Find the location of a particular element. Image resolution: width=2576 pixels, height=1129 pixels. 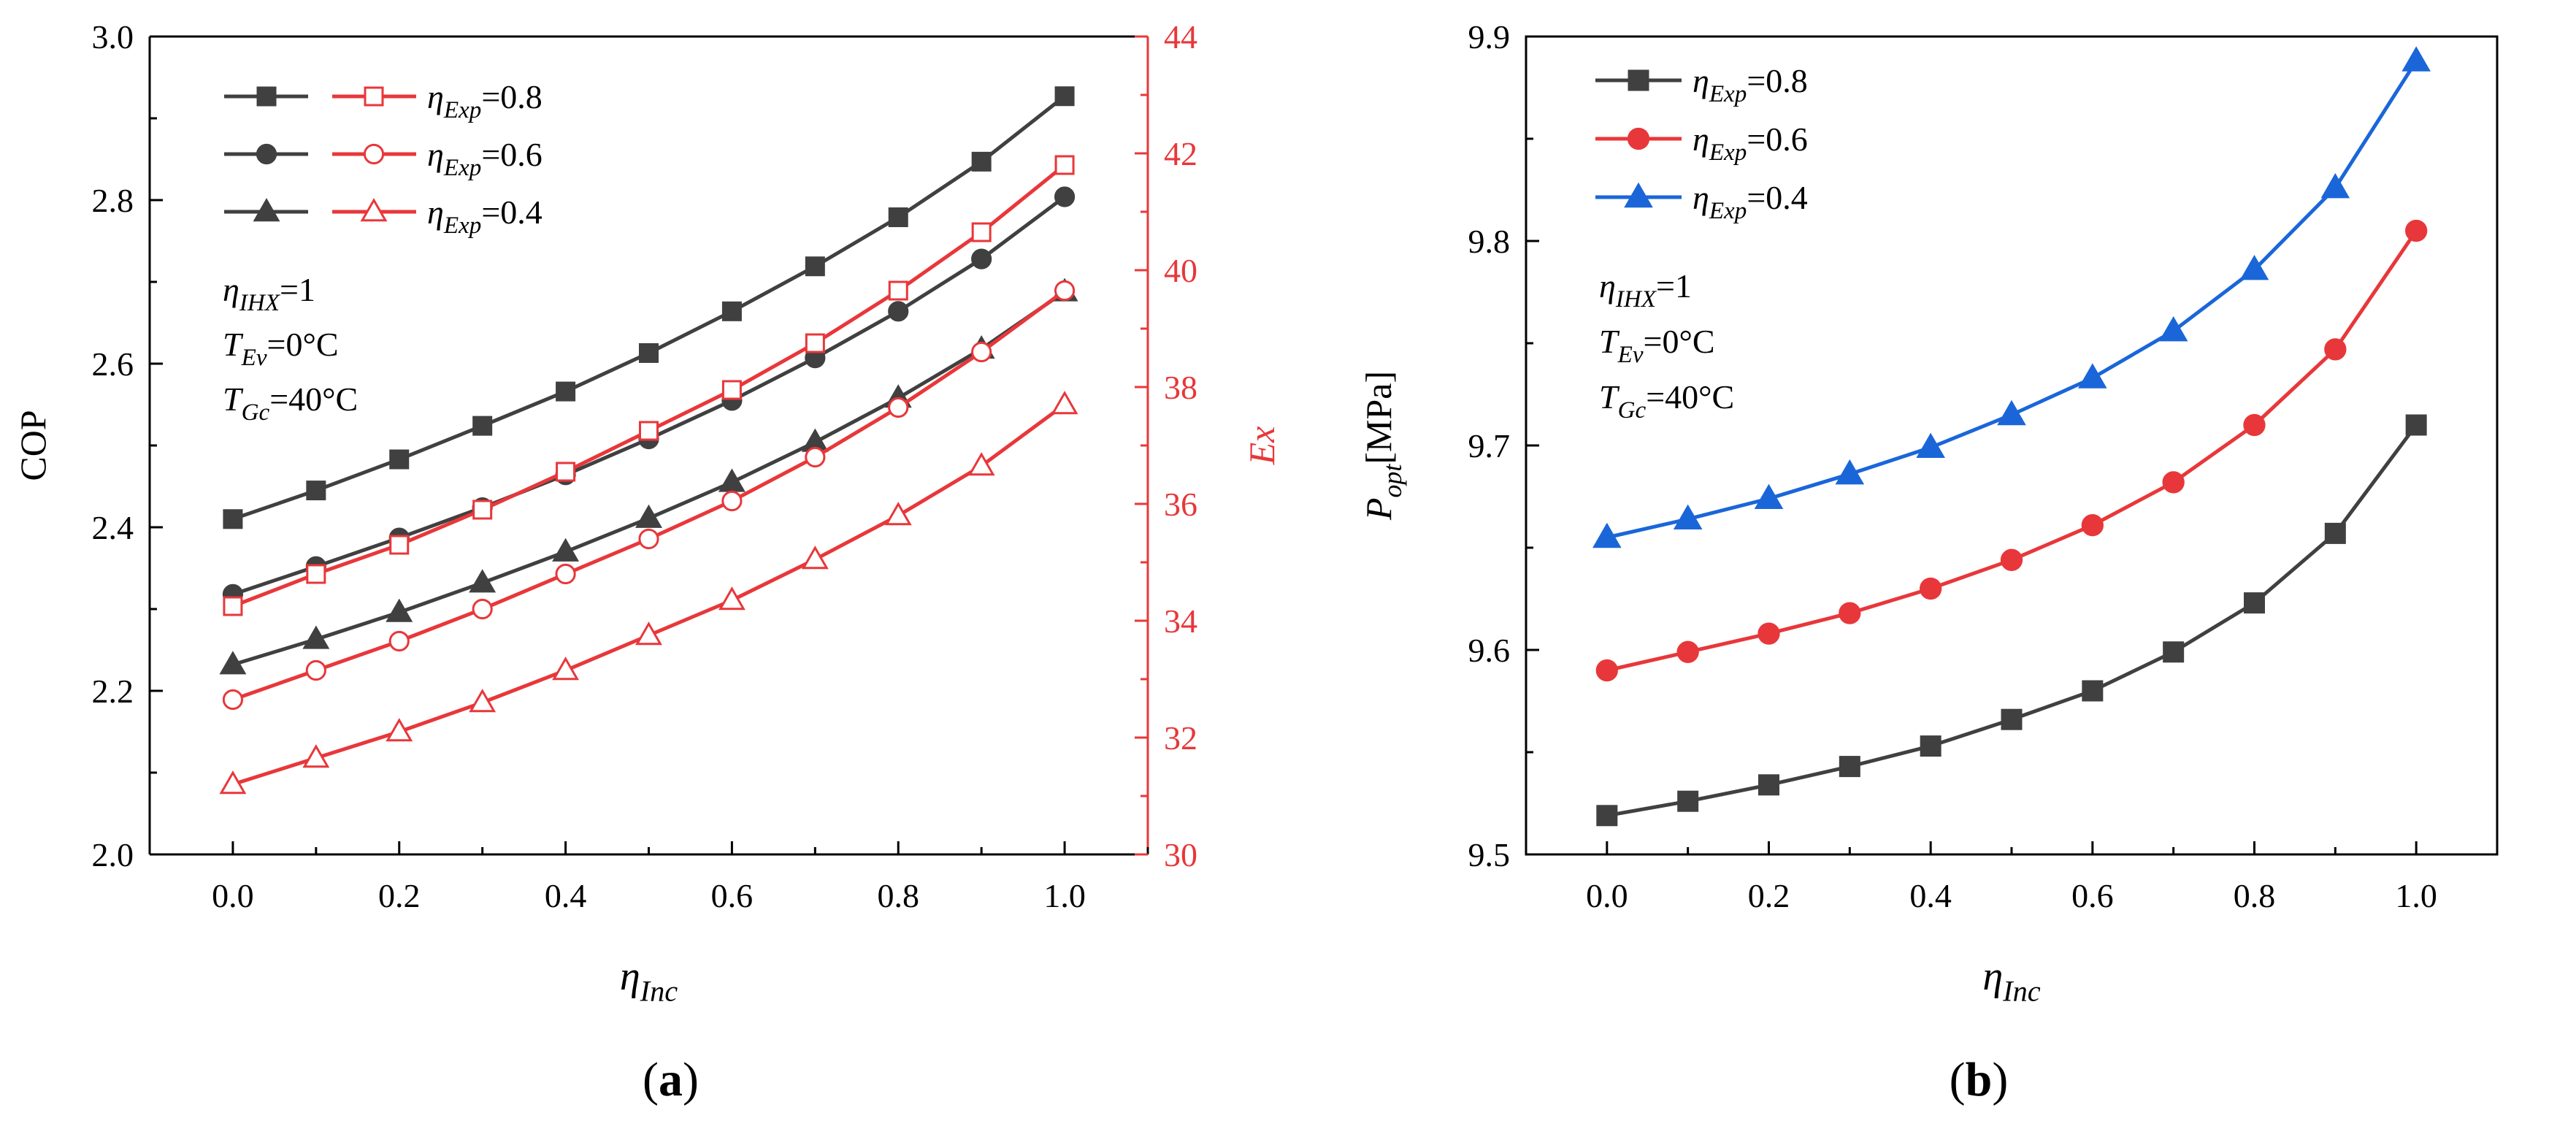

legend-label: ηExp=0.8 is located at coordinates (1750, 84).